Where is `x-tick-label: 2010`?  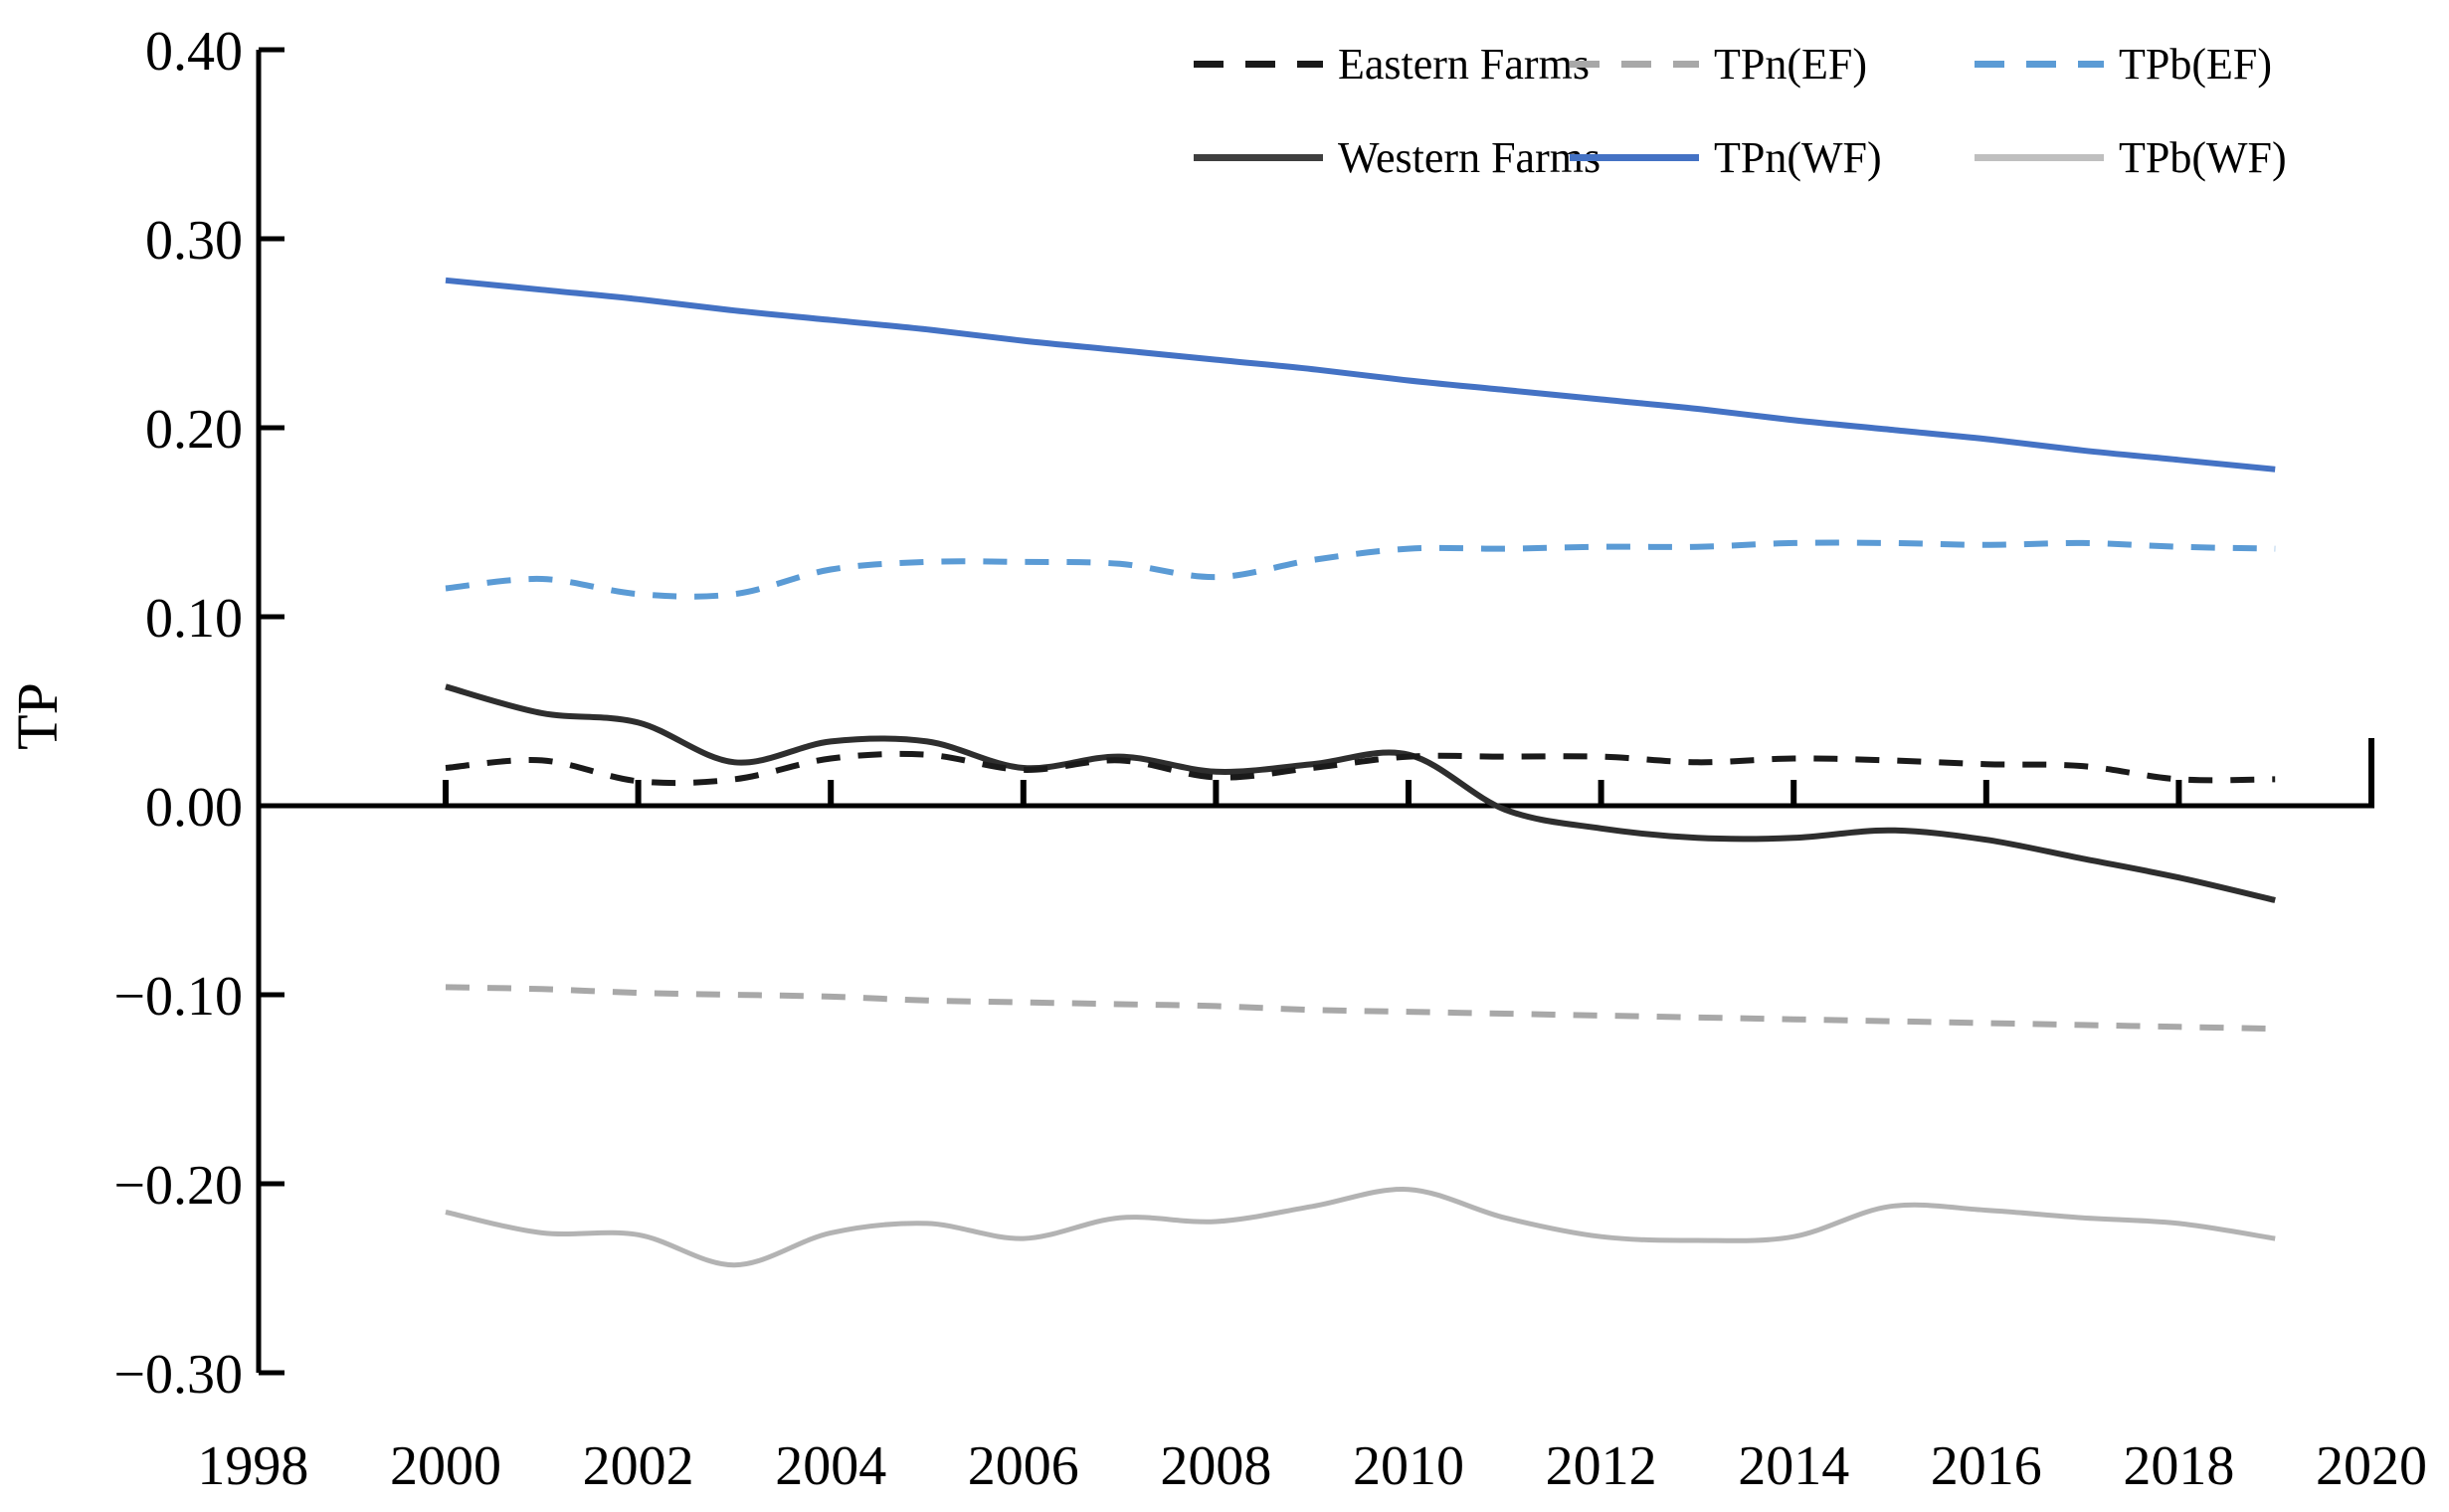 x-tick-label: 2010 is located at coordinates (1408, 1466).